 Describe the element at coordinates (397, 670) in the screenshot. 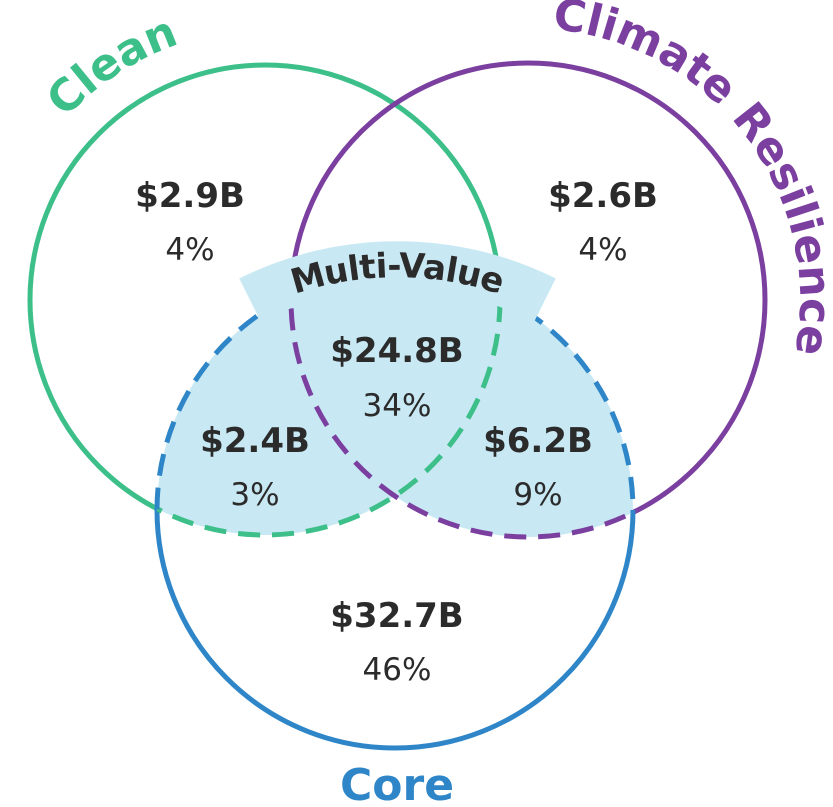

I see `region-share: 46%` at that location.